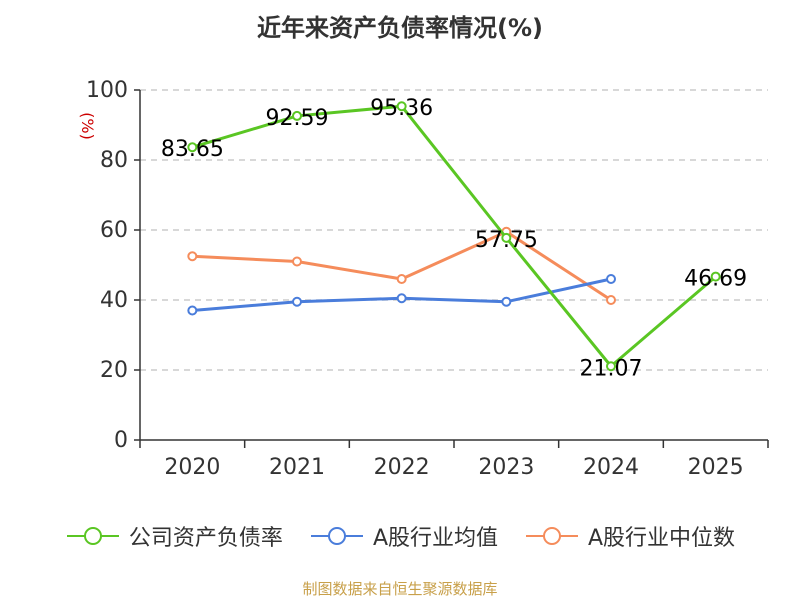 Image resolution: width=800 pixels, height=600 pixels. Describe the element at coordinates (121, 440) in the screenshot. I see `y-tick-label: 0` at that location.